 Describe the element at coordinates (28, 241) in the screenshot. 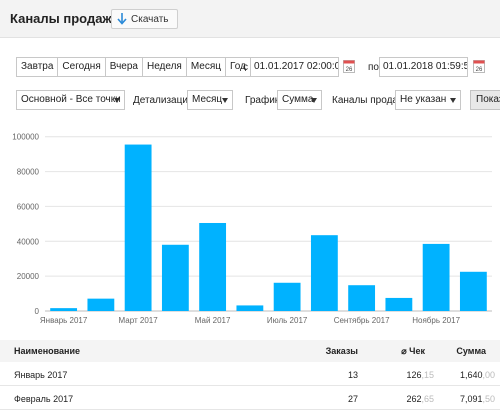

I see `y-tick-label: 40000` at that location.